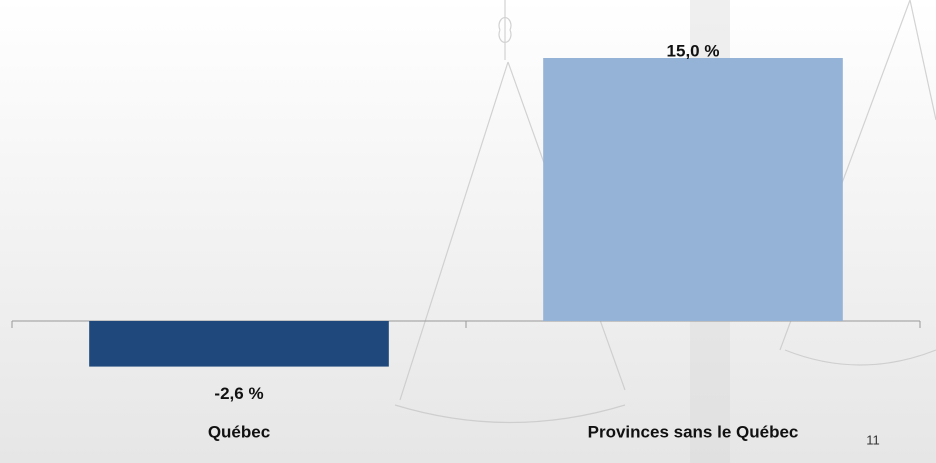 This screenshot has height=463, width=936. What do you see at coordinates (873, 439) in the screenshot?
I see `page-number: 11` at bounding box center [873, 439].